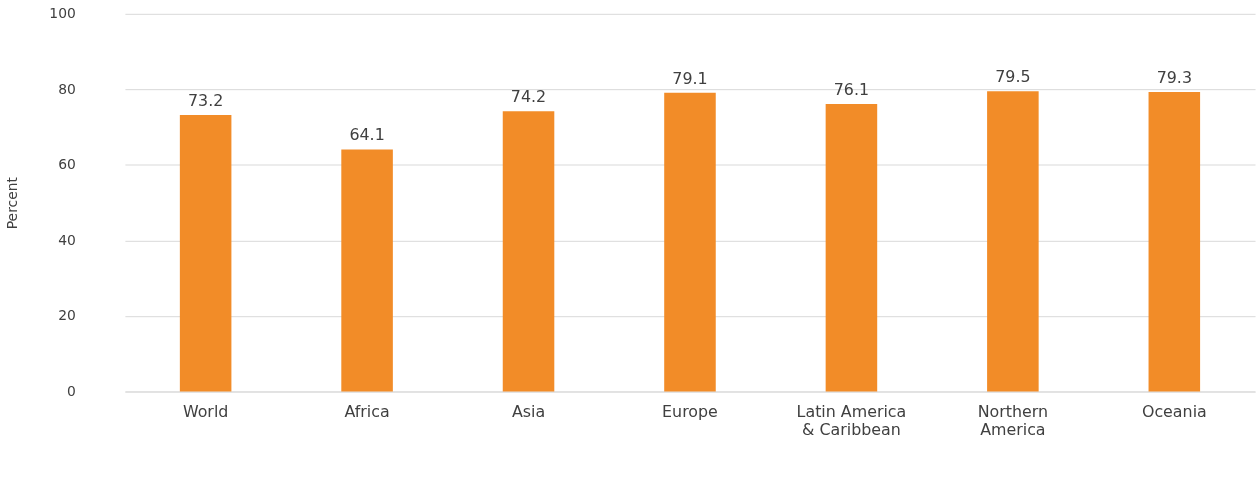 The width and height of the screenshot is (1260, 479). What do you see at coordinates (62, 13) in the screenshot?
I see `y-tick-label: 100` at bounding box center [62, 13].